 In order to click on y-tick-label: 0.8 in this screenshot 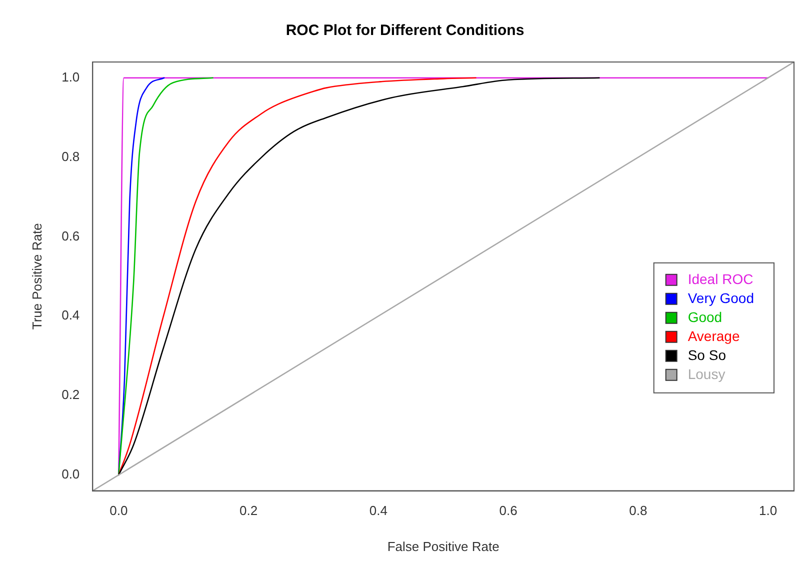, I will do `click(71, 156)`.